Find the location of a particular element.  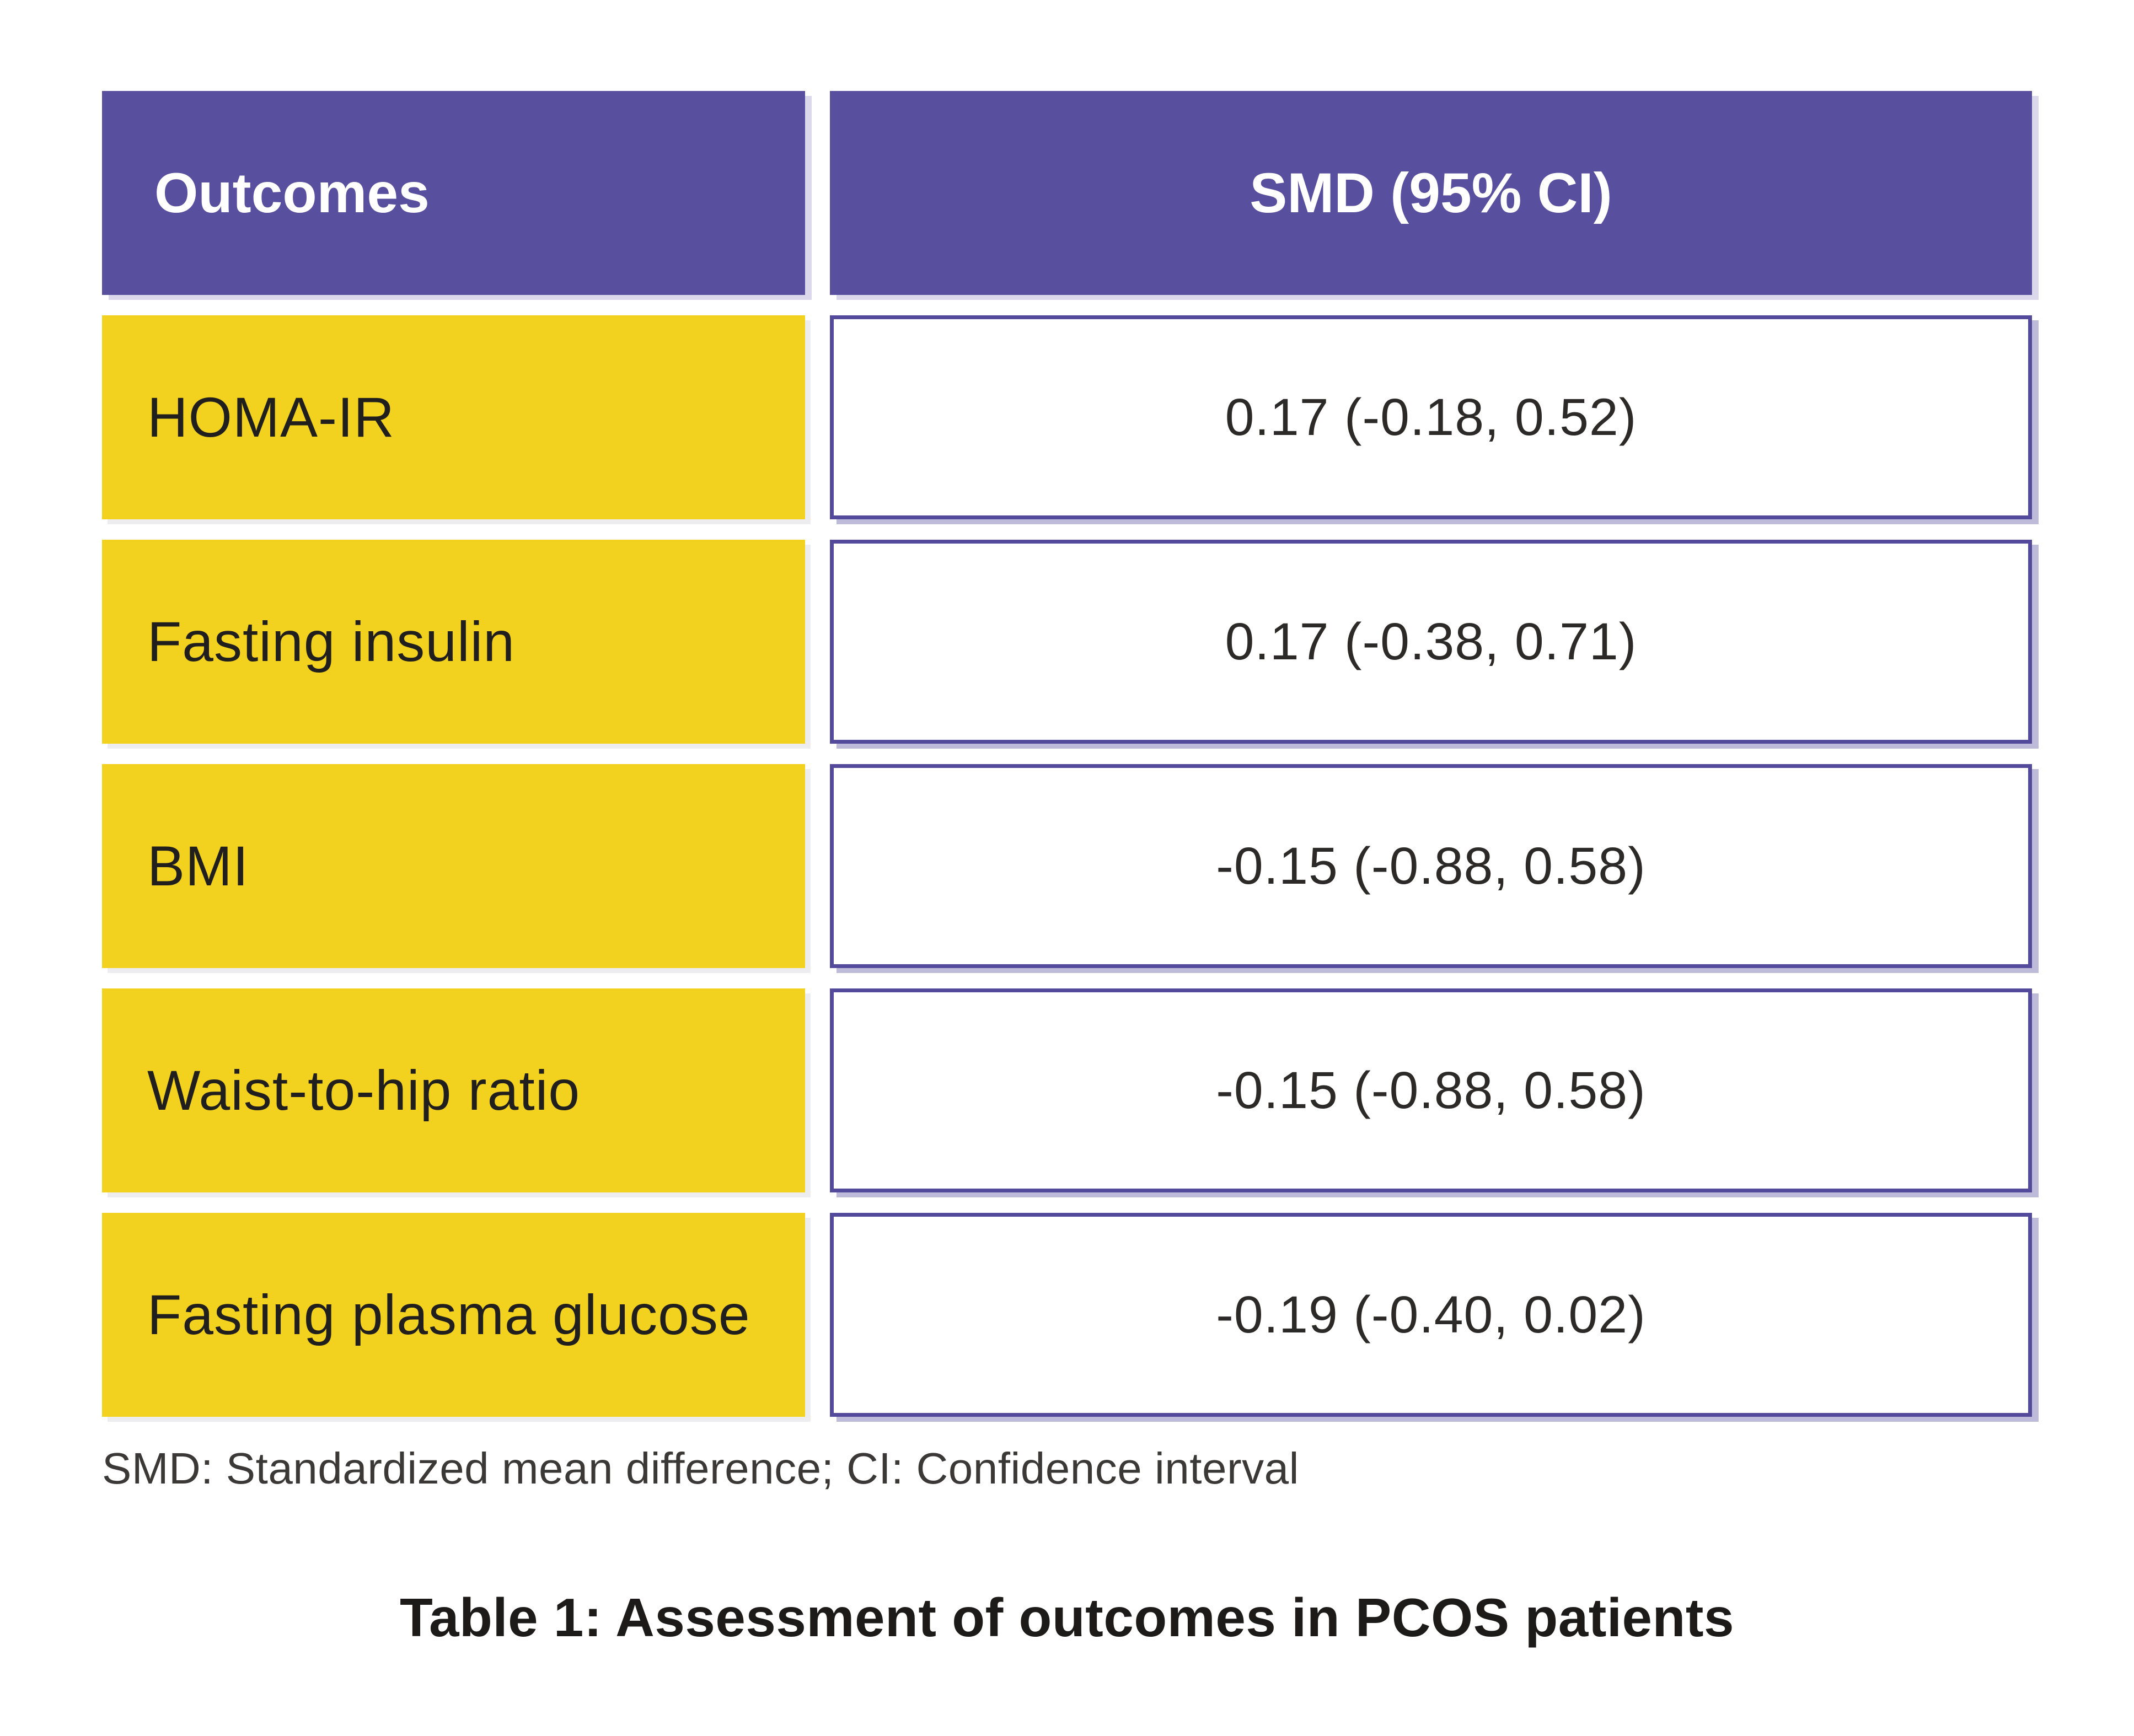

smd-cell-waist-to-hip-ratio: -0.15 (-0.88, 0.58) is located at coordinates (1431, 1090).